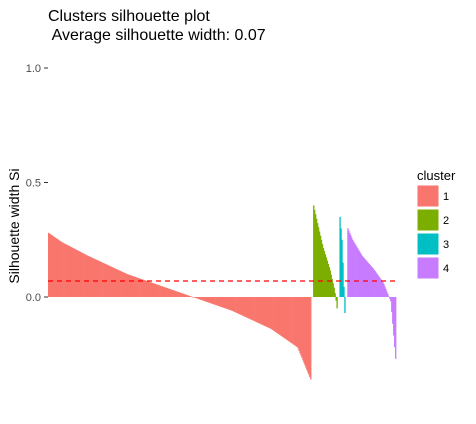 The image size is (476, 424). What do you see at coordinates (446, 197) in the screenshot?
I see `legend-label-1: 1` at bounding box center [446, 197].